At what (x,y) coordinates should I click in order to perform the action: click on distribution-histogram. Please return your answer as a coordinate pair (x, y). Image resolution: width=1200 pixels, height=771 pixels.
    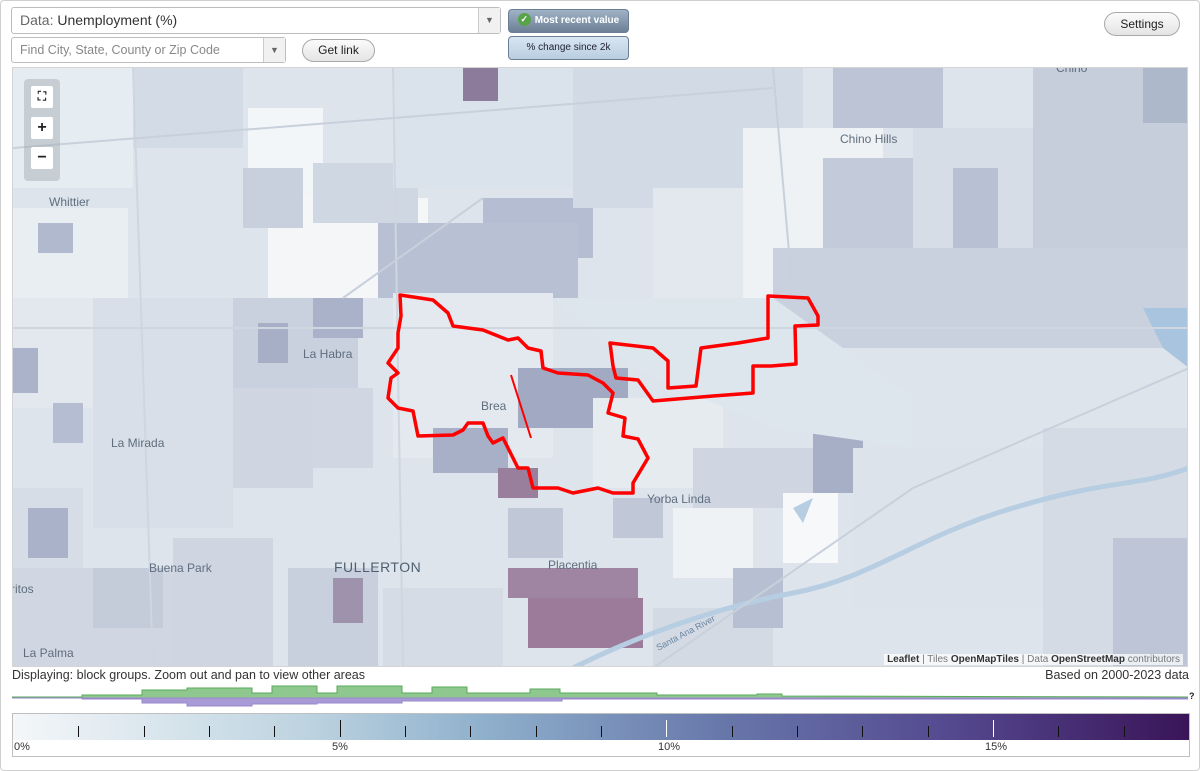
    Looking at the image, I should click on (600, 696).